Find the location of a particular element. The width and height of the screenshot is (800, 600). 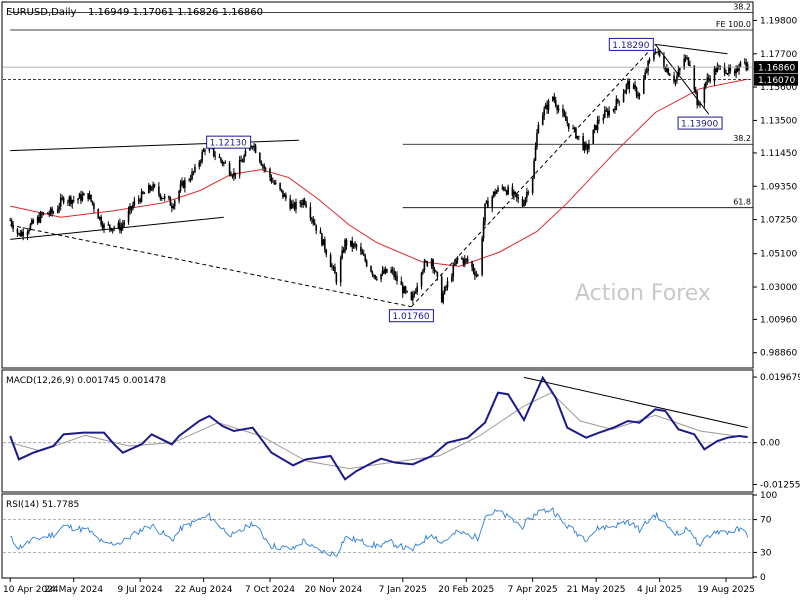

macd-label: MACD(12,26,9) 0.001745 0.001478 is located at coordinates (86, 381).